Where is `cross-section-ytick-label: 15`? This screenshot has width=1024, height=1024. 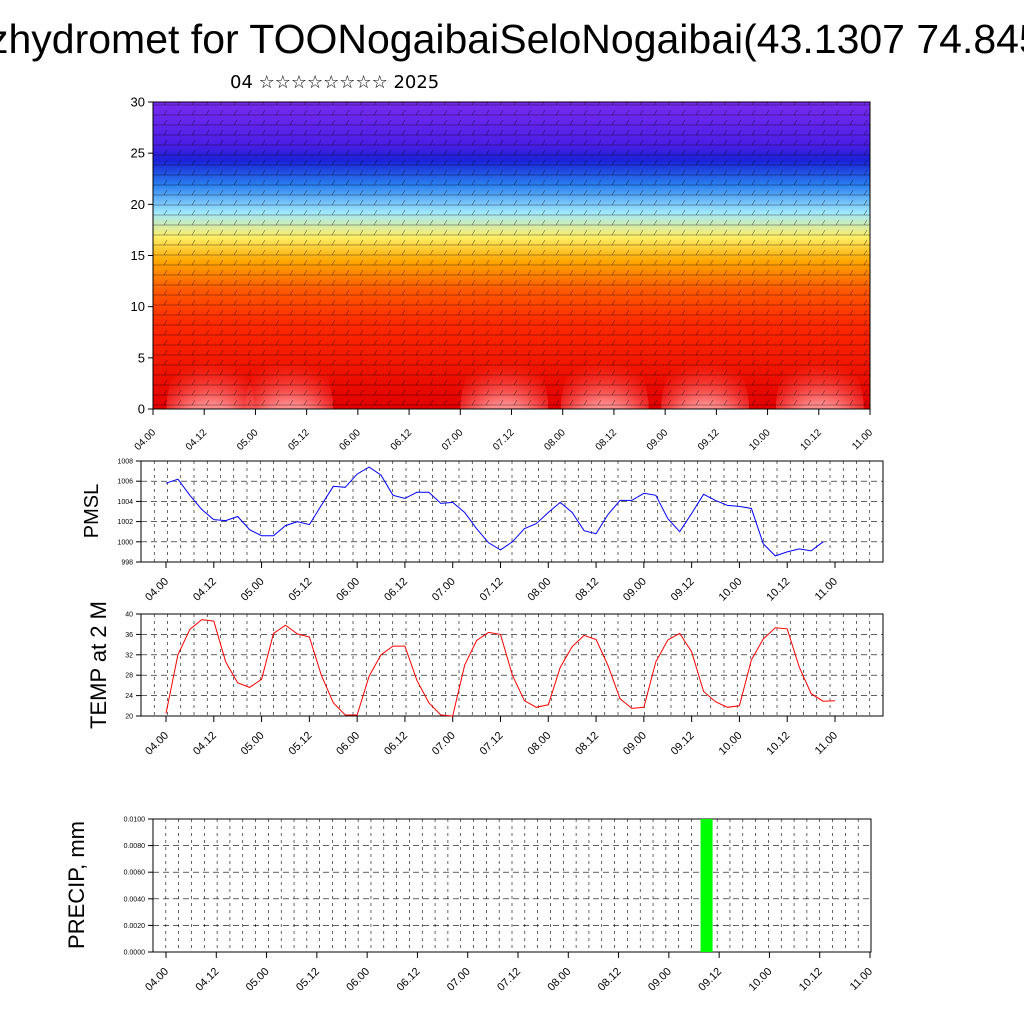 cross-section-ytick-label: 15 is located at coordinates (138, 255).